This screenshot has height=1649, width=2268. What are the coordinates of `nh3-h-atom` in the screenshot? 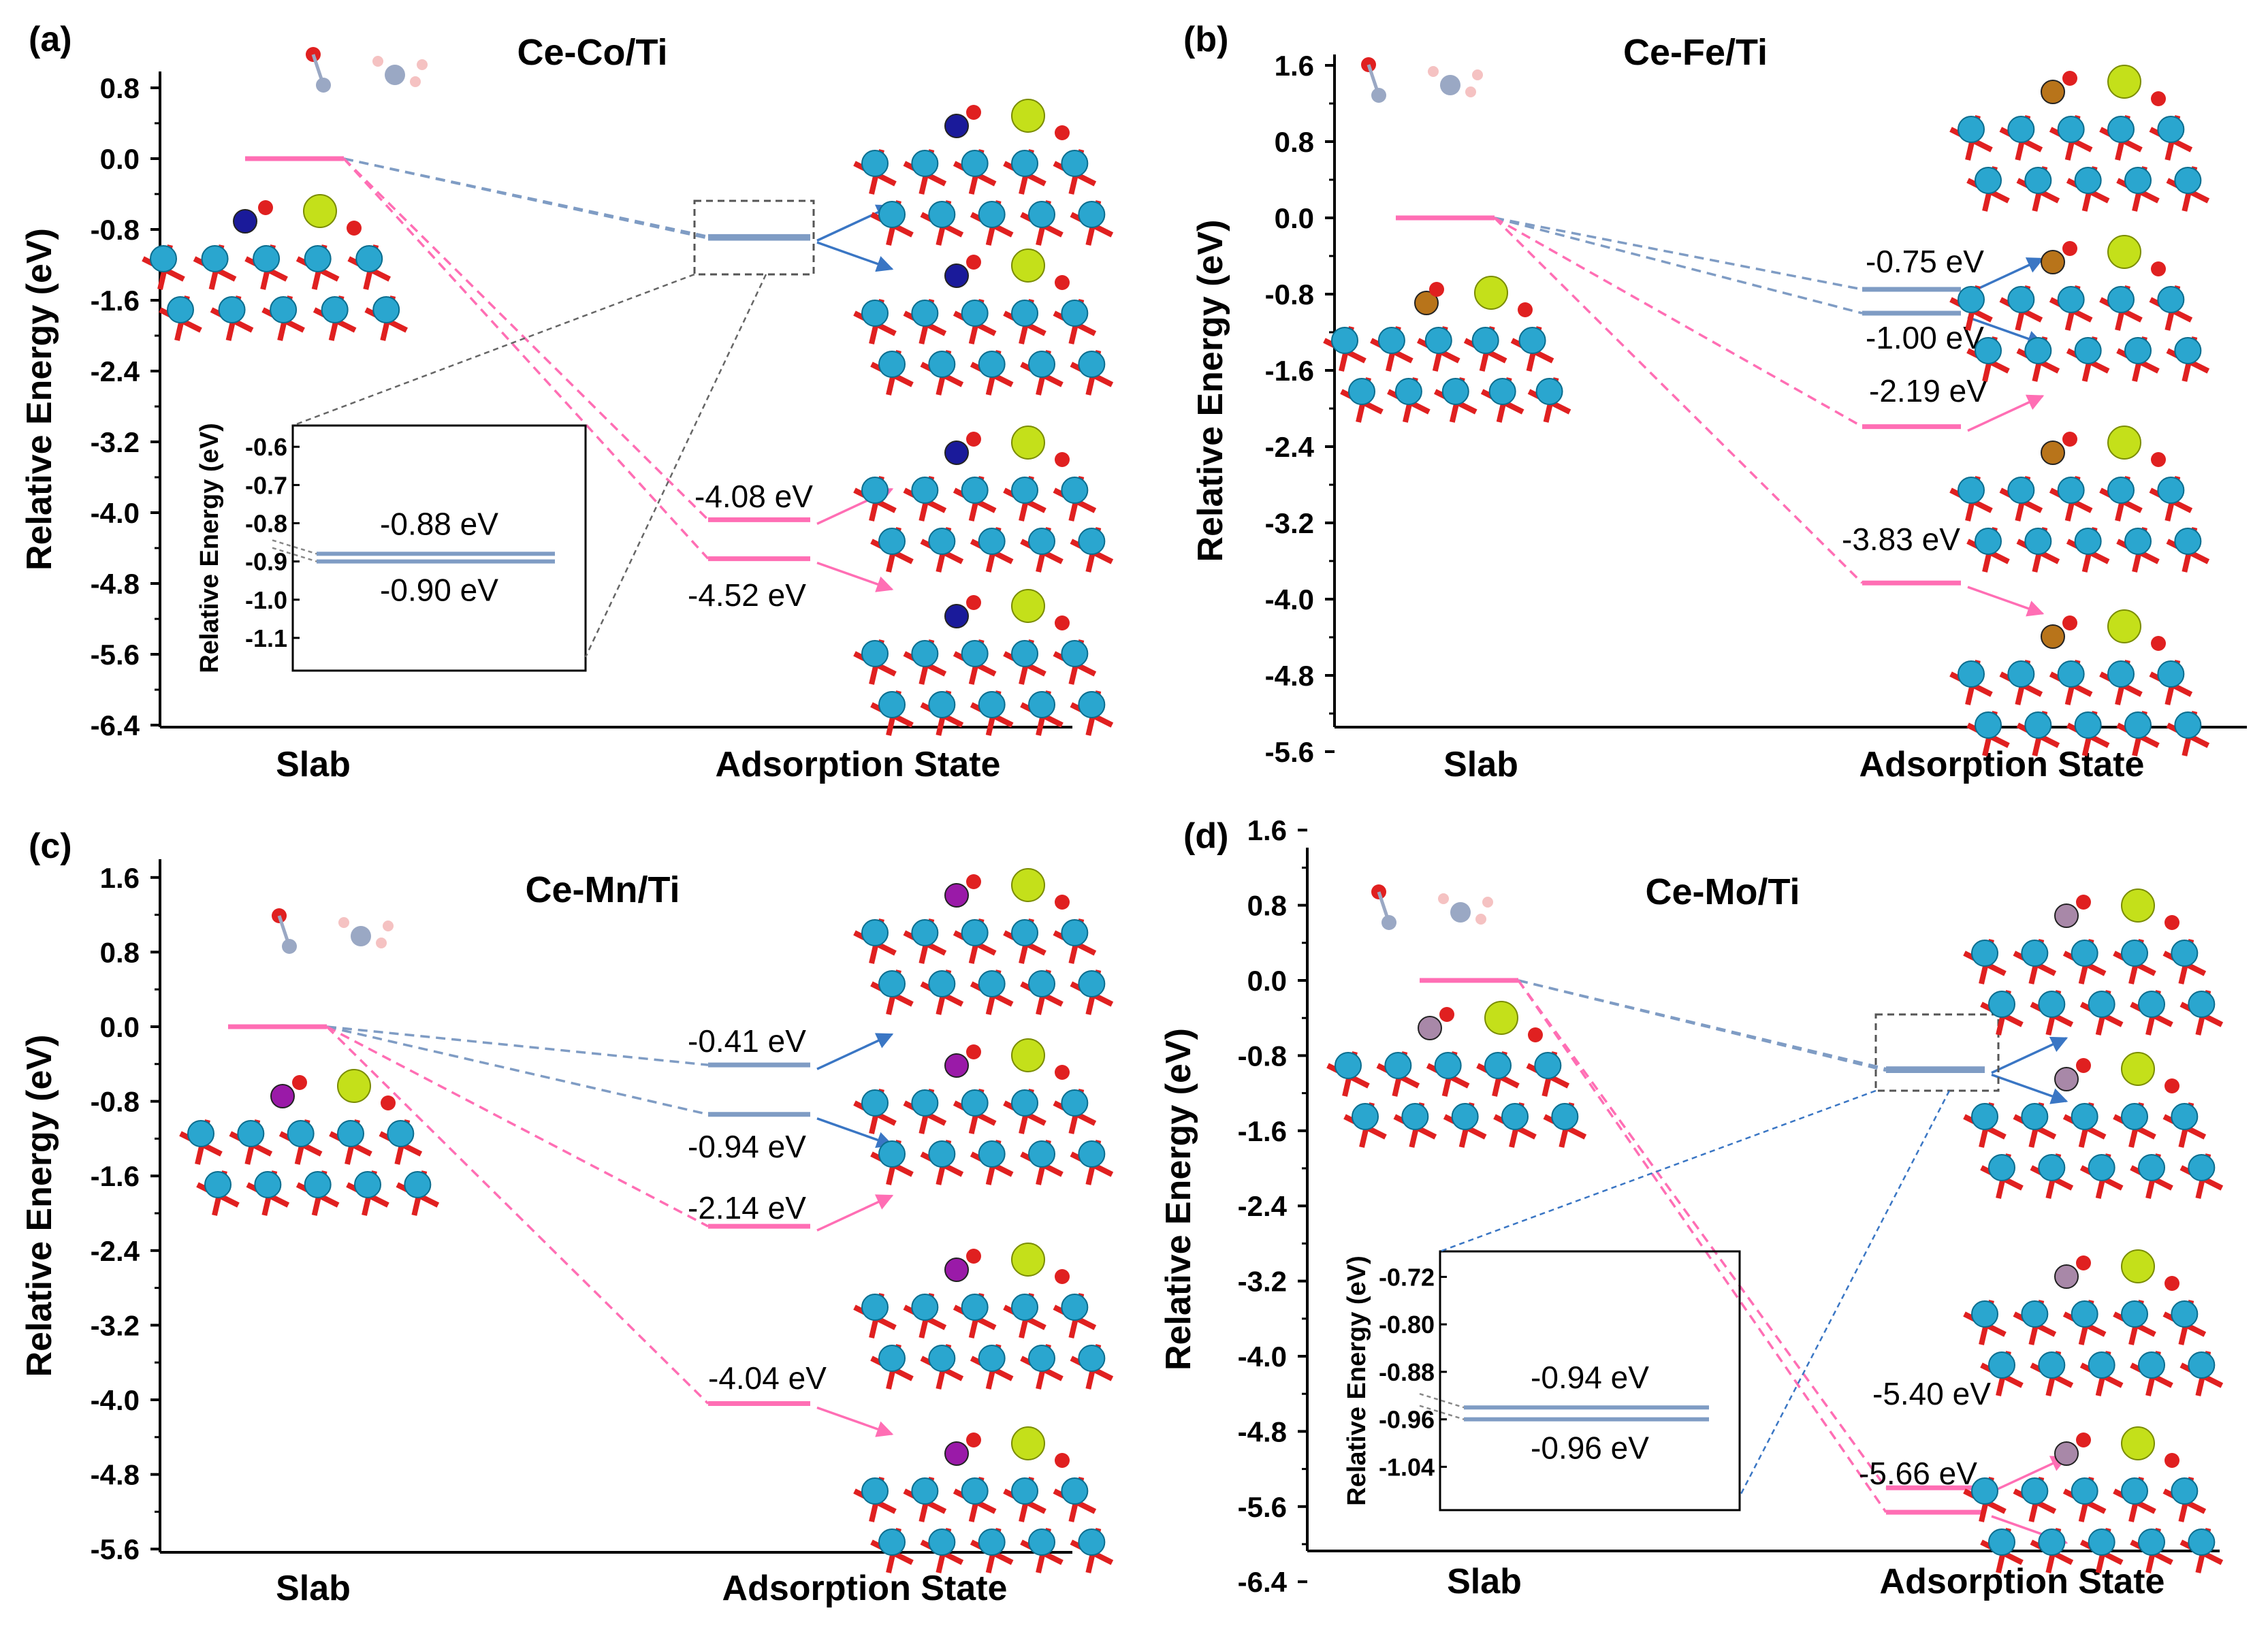 It's located at (415, 81).